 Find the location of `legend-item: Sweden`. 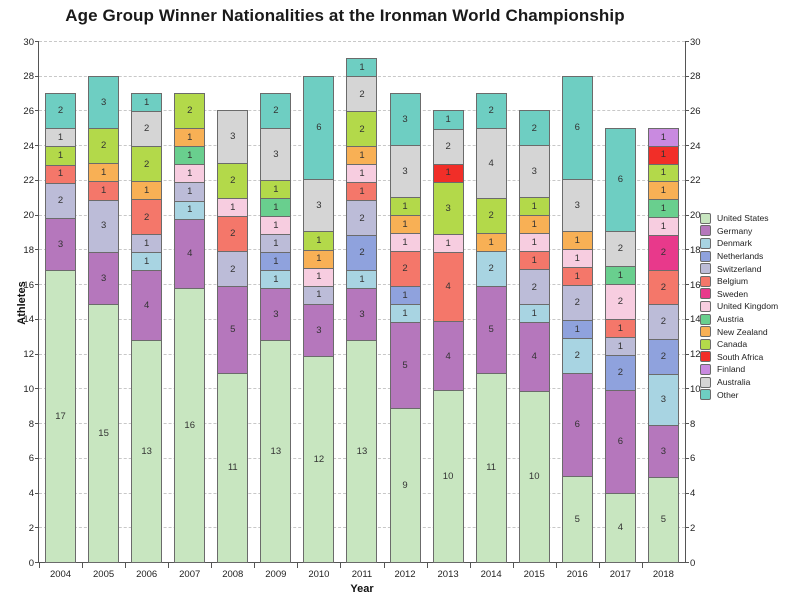

legend-item: Sweden is located at coordinates (750, 294).